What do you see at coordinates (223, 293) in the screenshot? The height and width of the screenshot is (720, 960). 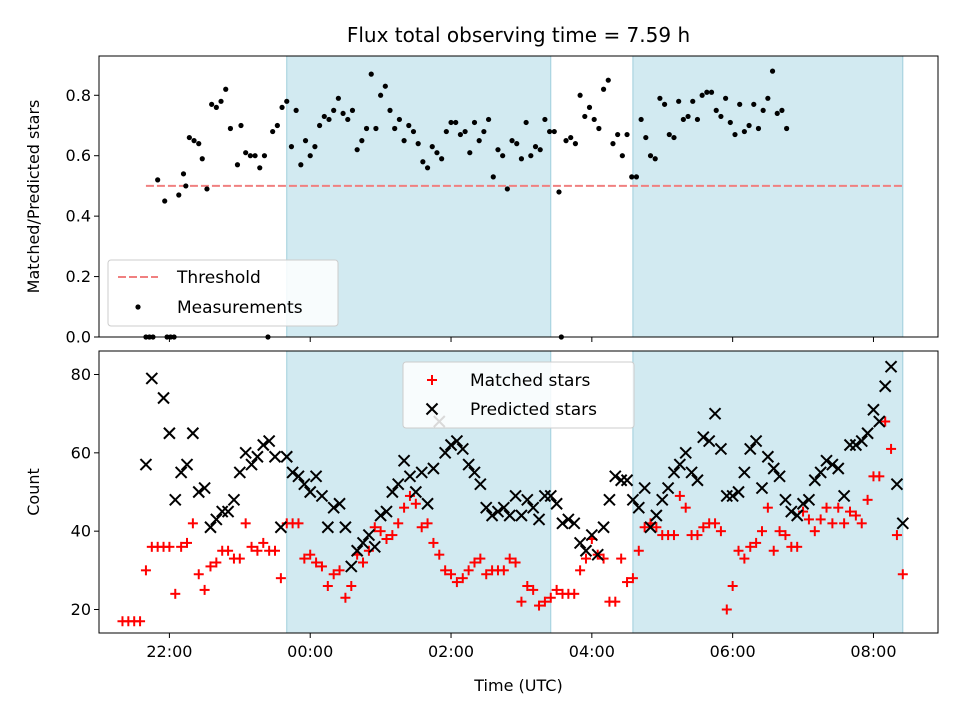 I see `ratio-legend-box` at bounding box center [223, 293].